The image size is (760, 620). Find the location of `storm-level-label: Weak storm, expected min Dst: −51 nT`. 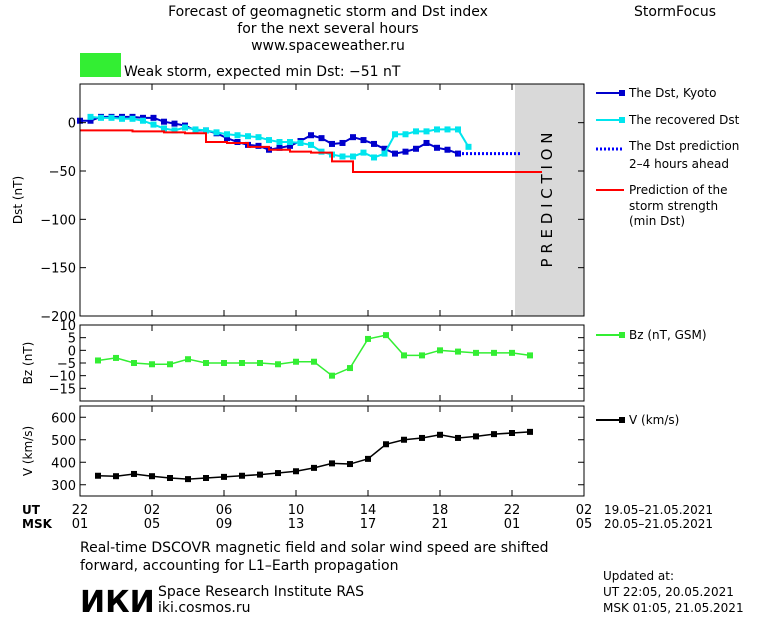

storm-level-label: Weak storm, expected min Dst: −51 nT is located at coordinates (262, 72).